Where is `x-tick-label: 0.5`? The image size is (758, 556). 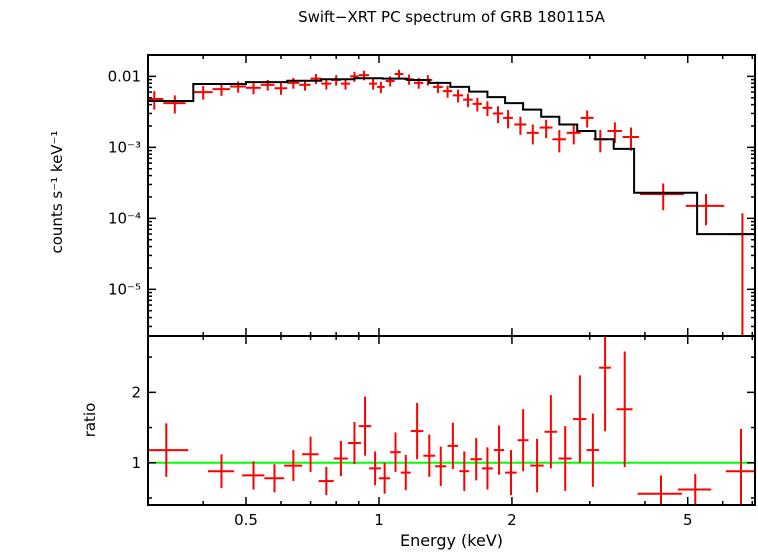
x-tick-label: 0.5 is located at coordinates (246, 520).